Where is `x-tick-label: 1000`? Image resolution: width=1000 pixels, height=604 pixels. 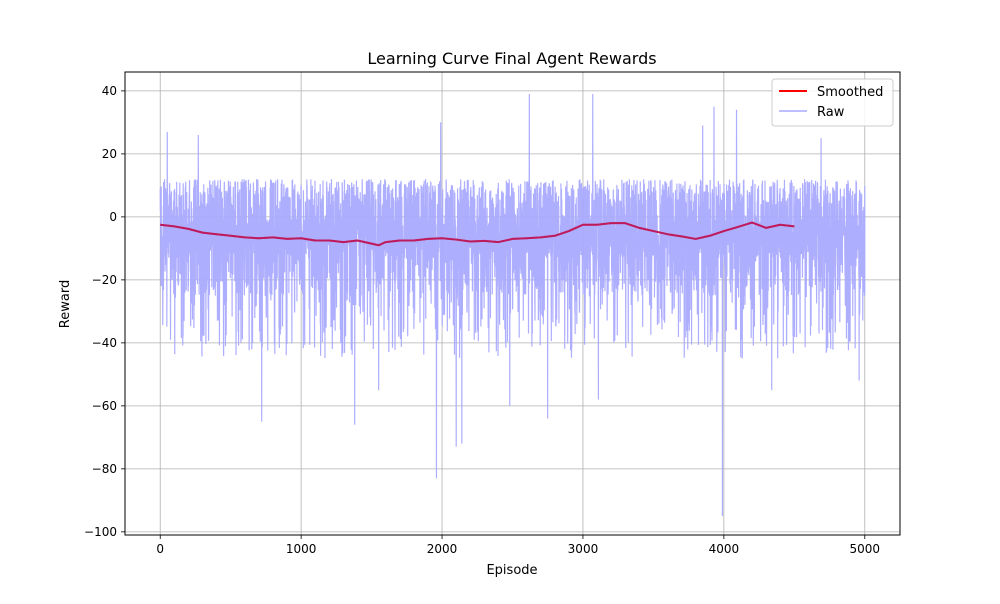
x-tick-label: 1000 is located at coordinates (301, 549).